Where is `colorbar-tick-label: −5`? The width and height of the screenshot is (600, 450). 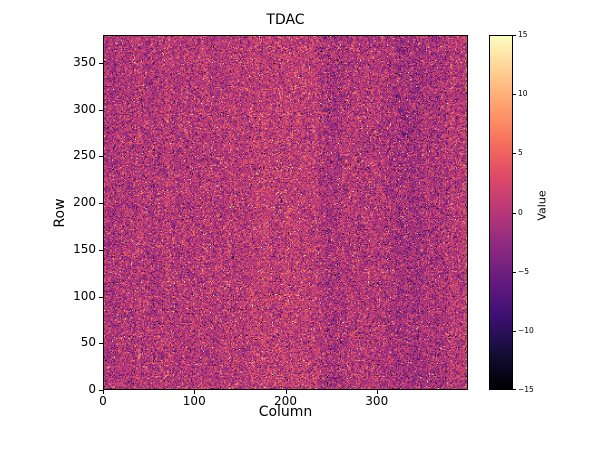
colorbar-tick-label: −5 is located at coordinates (524, 271).